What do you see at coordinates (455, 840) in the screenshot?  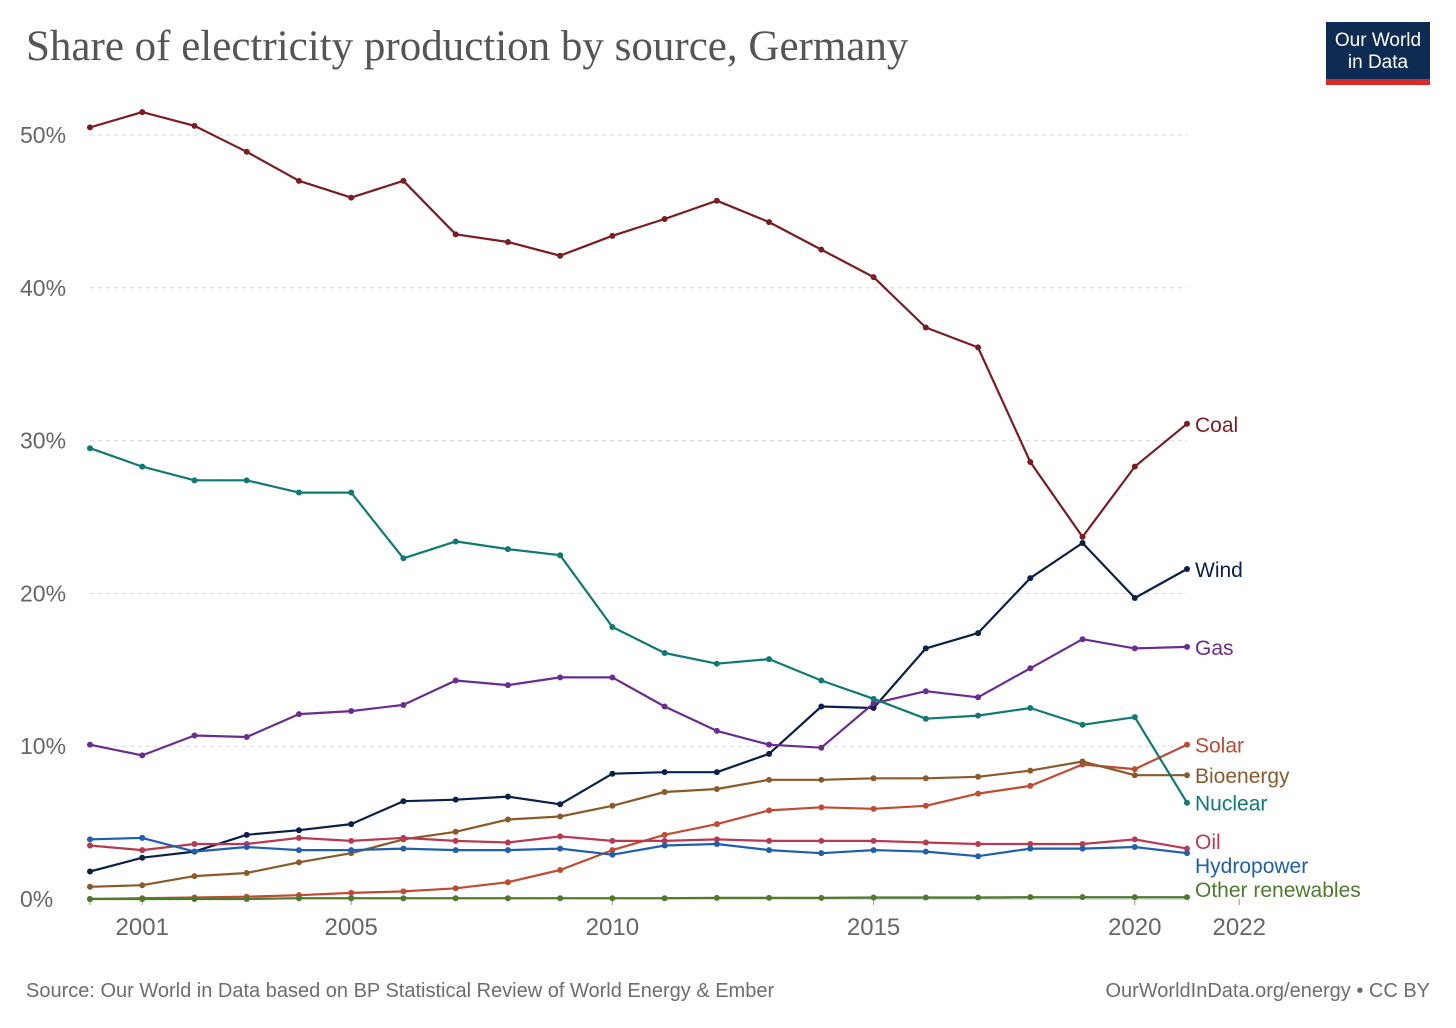 I see `data-point-oil-2007` at bounding box center [455, 840].